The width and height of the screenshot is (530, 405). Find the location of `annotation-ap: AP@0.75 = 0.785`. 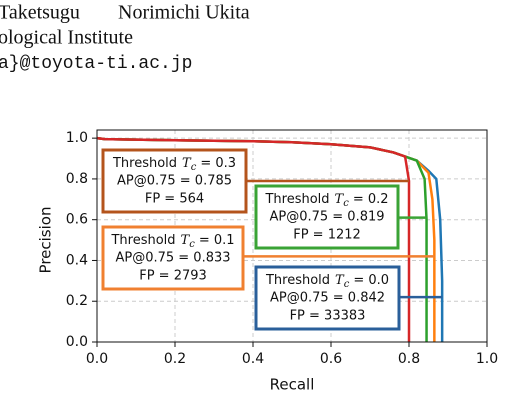

annotation-ap: AP@0.75 = 0.785 is located at coordinates (174, 181).